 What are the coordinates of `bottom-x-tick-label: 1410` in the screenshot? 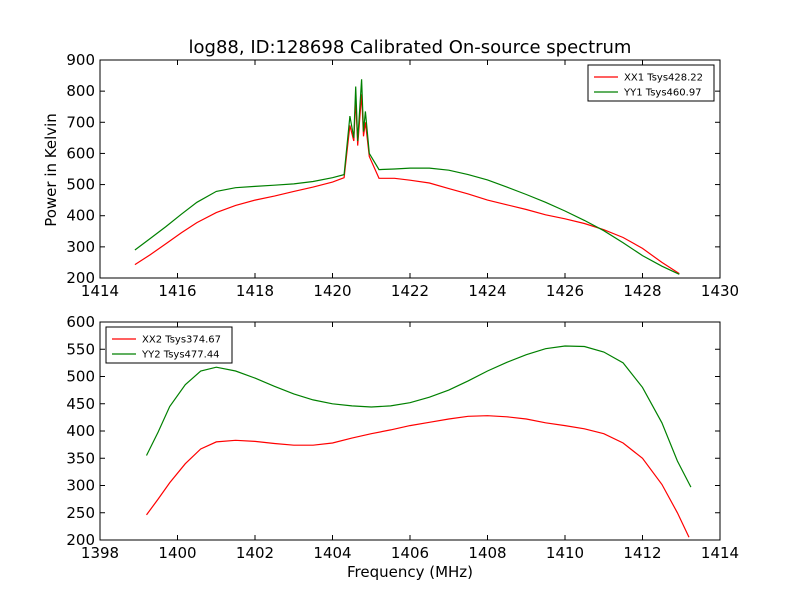 It's located at (565, 553).